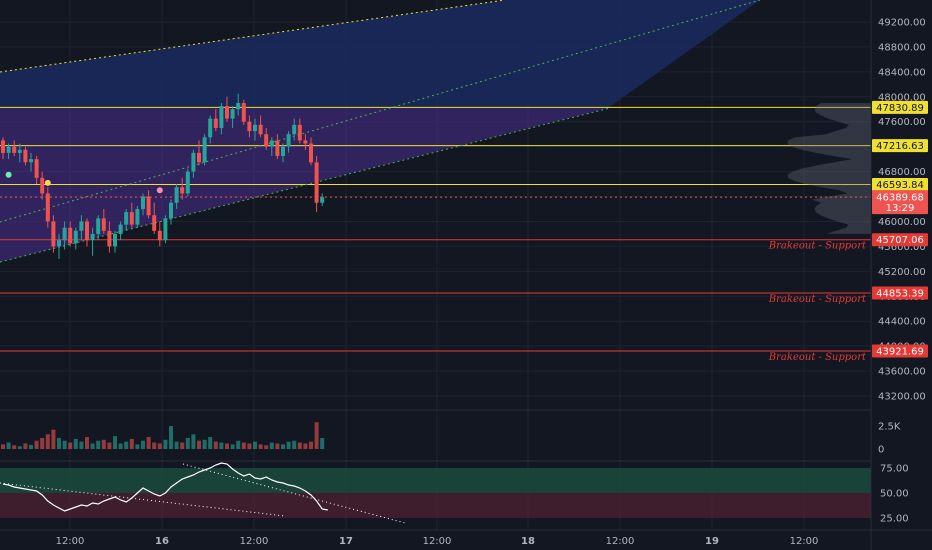  What do you see at coordinates (900, 198) in the screenshot?
I see `current-price-label: 46389.68` at bounding box center [900, 198].